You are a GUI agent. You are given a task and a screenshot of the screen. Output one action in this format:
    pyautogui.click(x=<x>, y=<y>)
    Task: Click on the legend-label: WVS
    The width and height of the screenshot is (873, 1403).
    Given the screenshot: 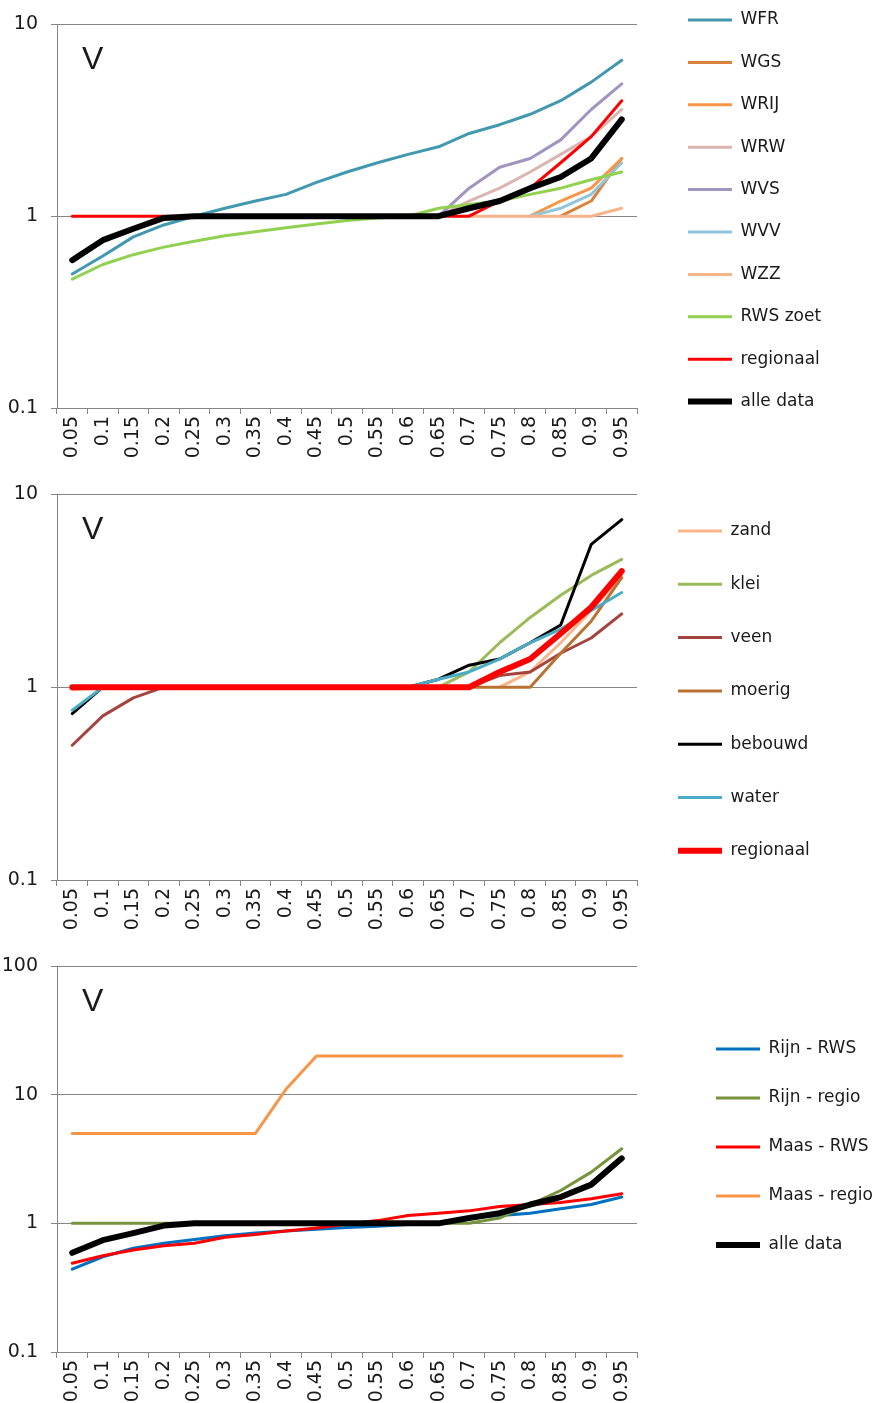 What is the action you would take?
    pyautogui.click(x=760, y=188)
    